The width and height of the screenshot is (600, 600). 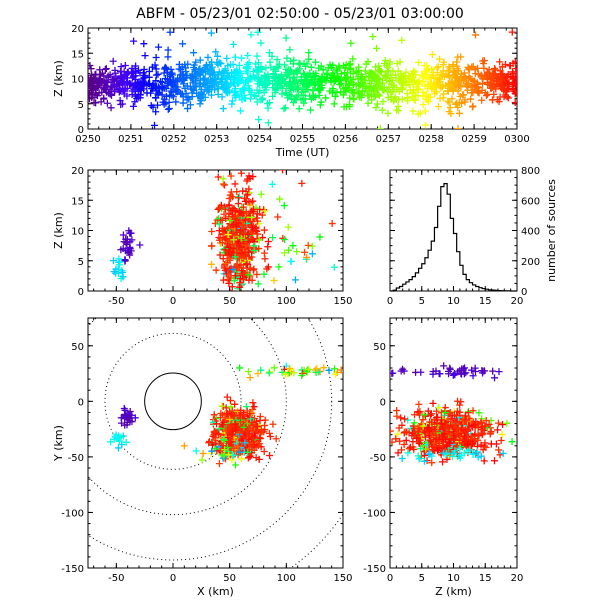 I want to click on time_height-ylabel: Z (km), so click(x=58, y=78).